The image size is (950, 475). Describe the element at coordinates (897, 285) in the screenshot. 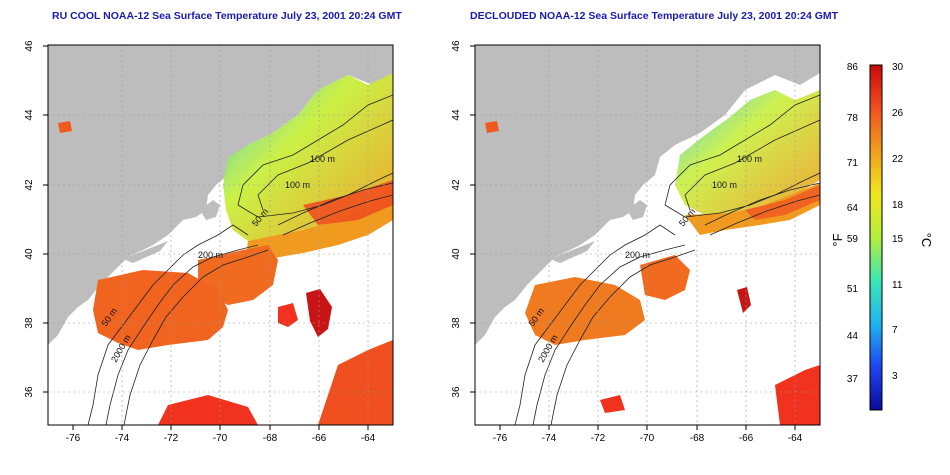

I see `c-tick-label: 11` at that location.